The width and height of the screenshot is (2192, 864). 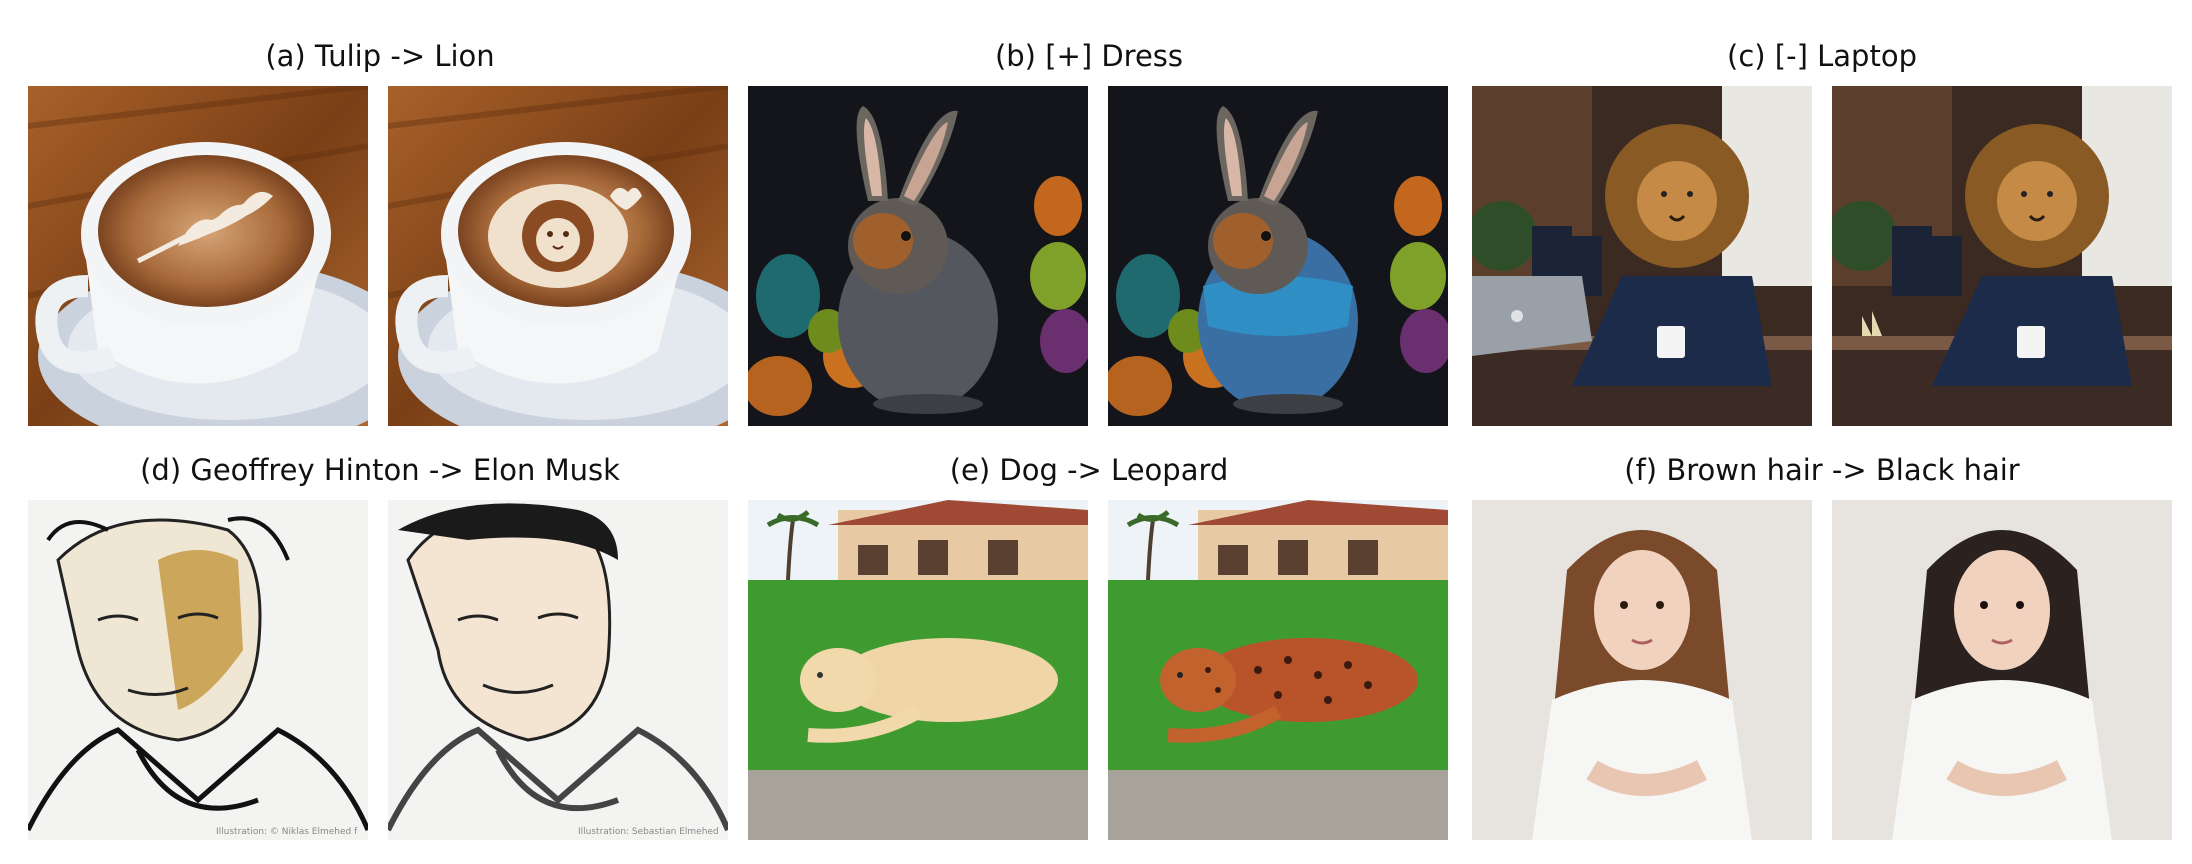 I want to click on panel-b-after, so click(x=1278, y=256).